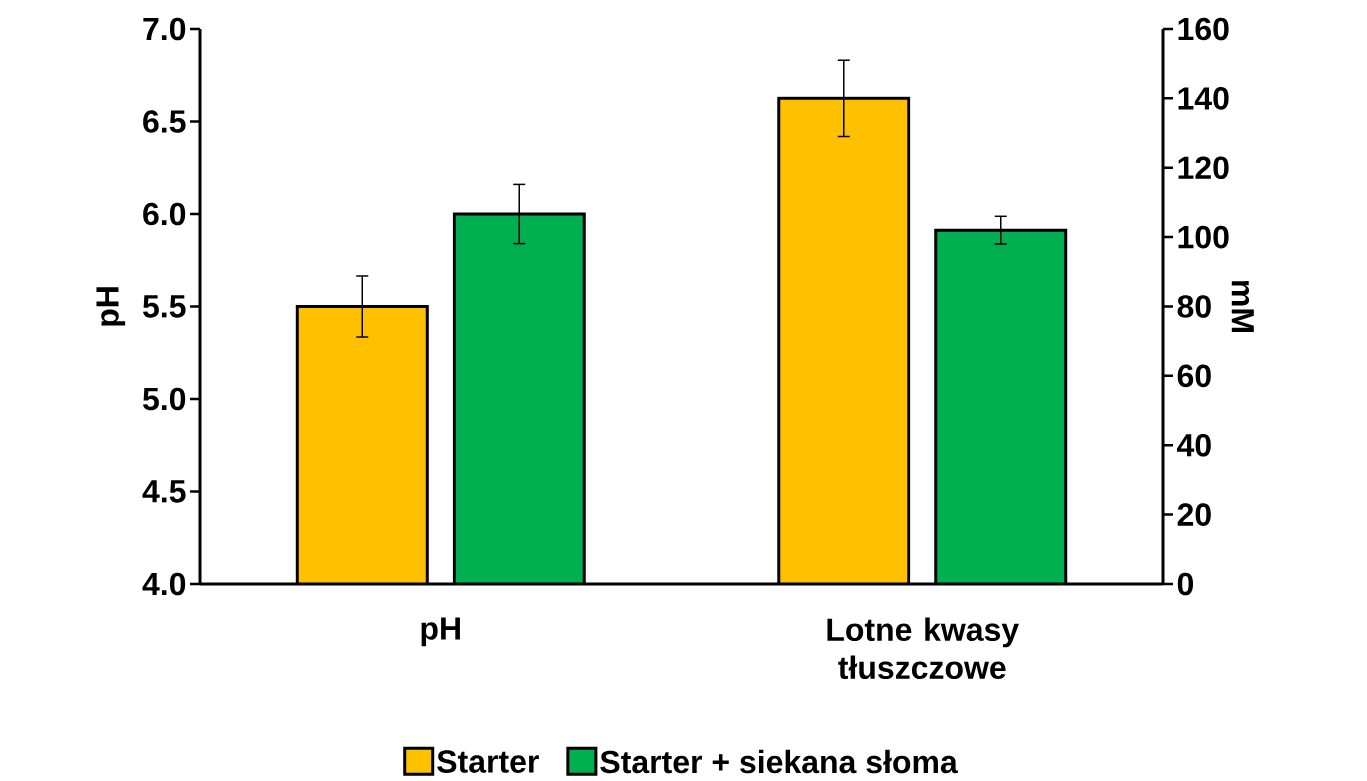 The height and width of the screenshot is (781, 1367). What do you see at coordinates (1194, 306) in the screenshot?
I see `y2-tick-label: 80` at bounding box center [1194, 306].